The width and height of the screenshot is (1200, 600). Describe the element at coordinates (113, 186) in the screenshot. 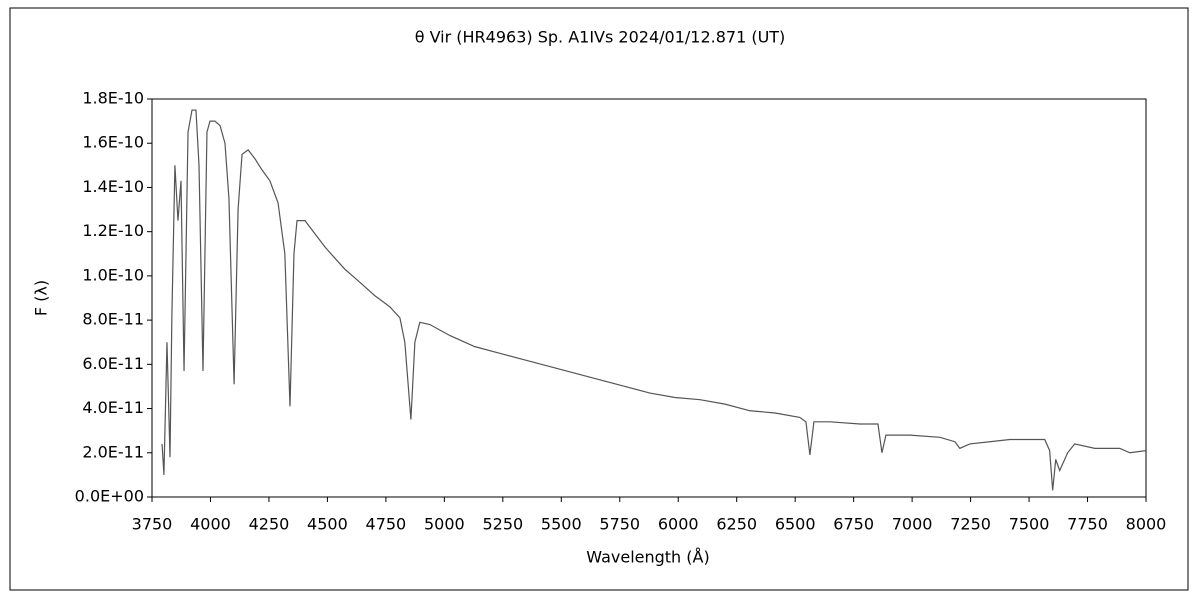

I see `y-tick-label: 1.4E-10` at that location.